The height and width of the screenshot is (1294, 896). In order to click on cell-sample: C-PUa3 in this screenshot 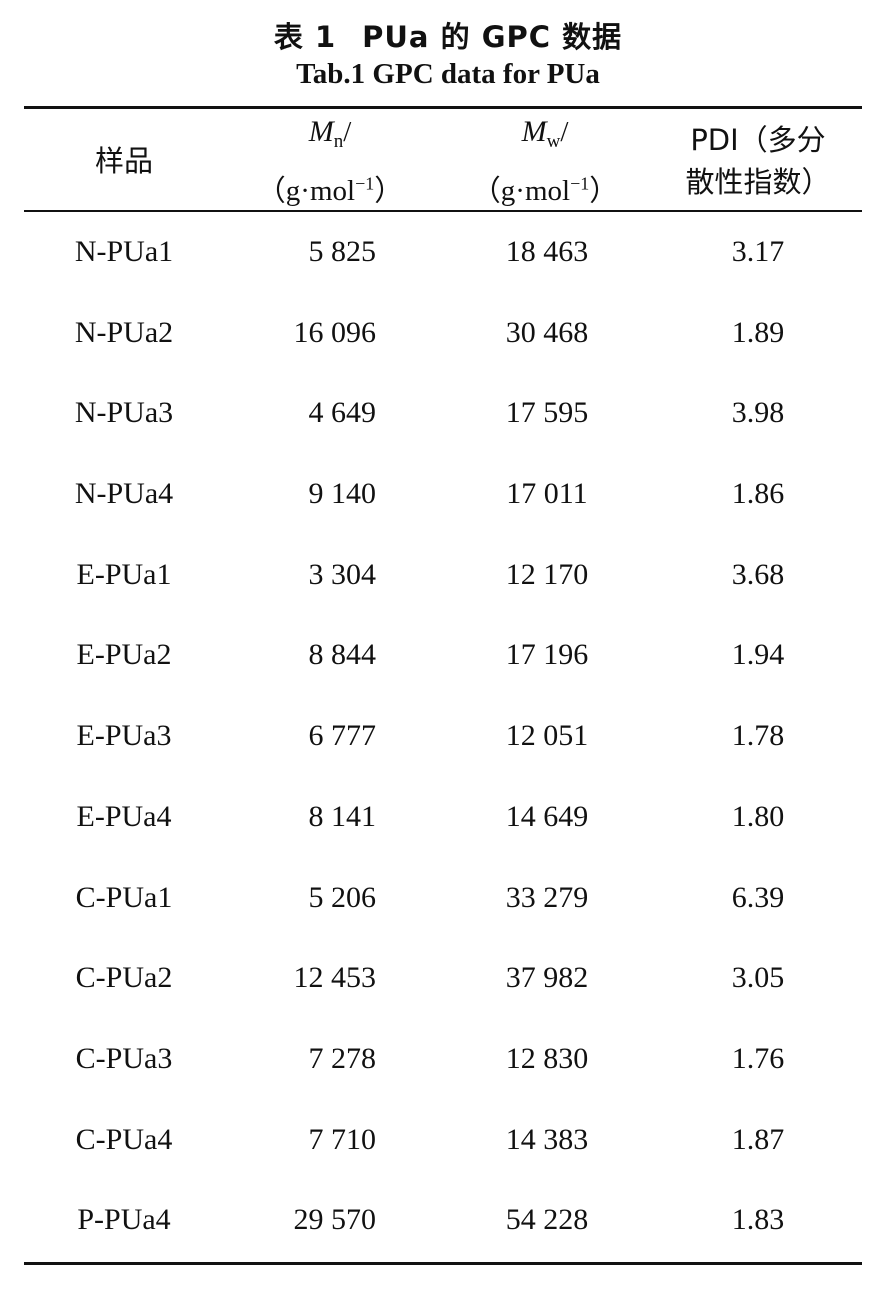, I will do `click(124, 1058)`.